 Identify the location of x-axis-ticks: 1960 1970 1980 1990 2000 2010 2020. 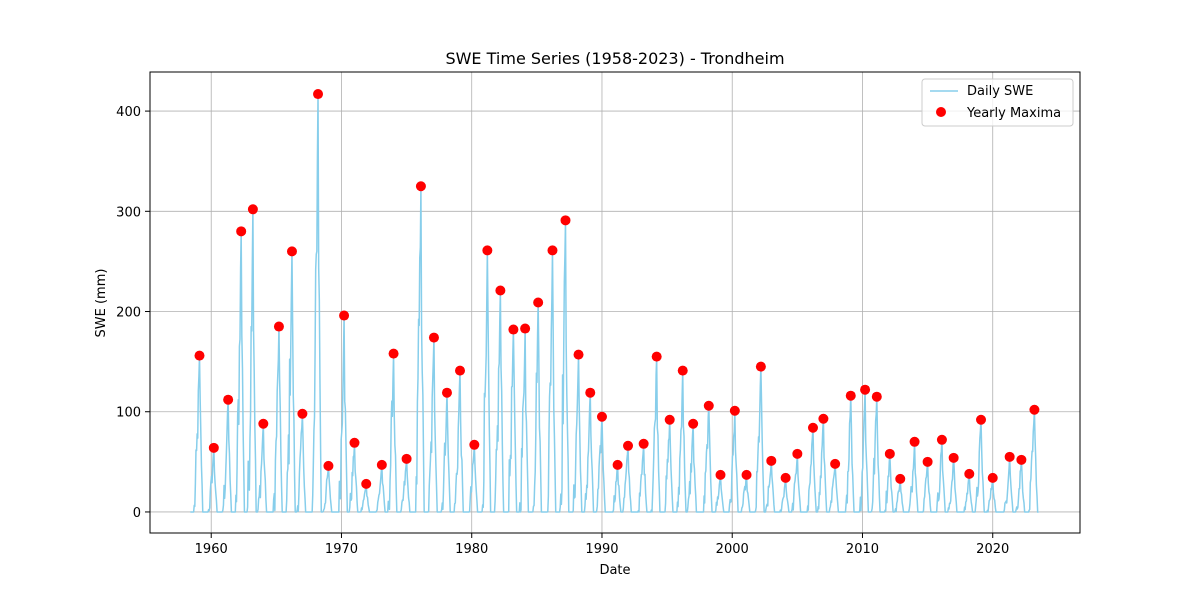
(602, 545).